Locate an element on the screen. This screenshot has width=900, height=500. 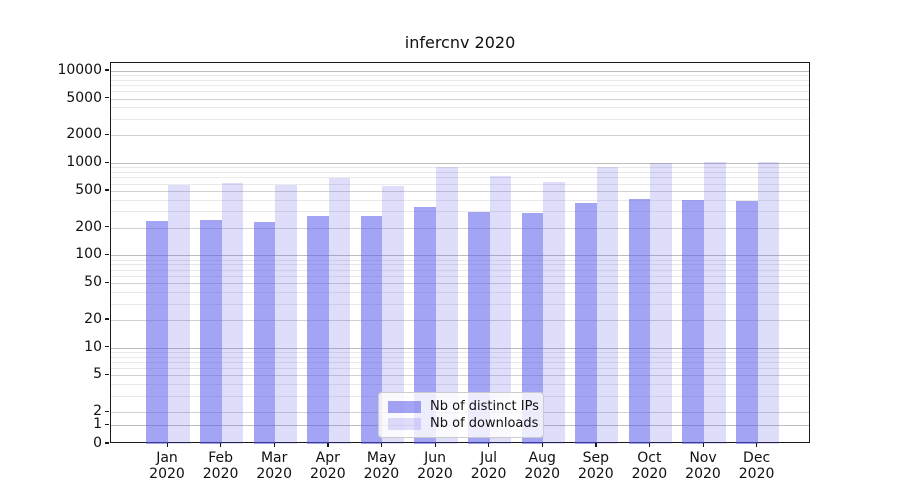
y-tick-label-2000: 2000 is located at coordinates (84, 134).